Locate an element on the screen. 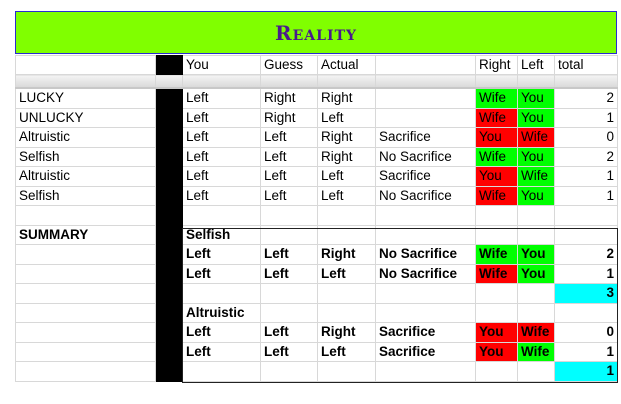  column-header: You is located at coordinates (221, 65).